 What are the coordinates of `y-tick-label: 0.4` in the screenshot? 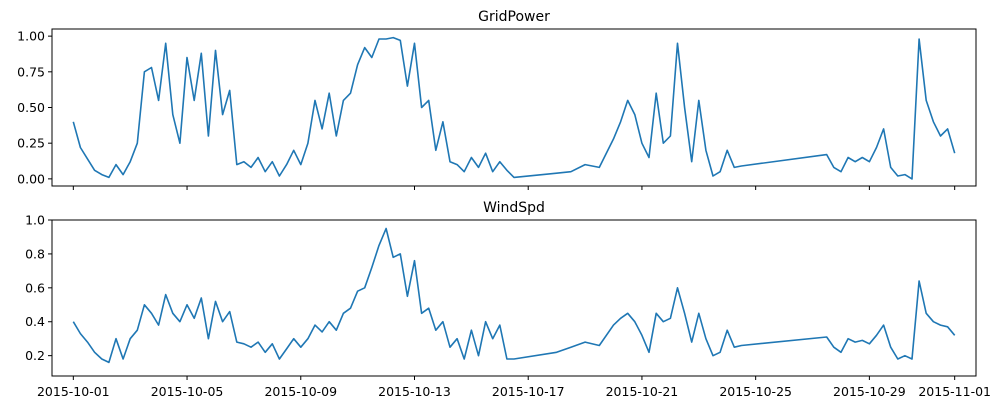 It's located at (35, 321).